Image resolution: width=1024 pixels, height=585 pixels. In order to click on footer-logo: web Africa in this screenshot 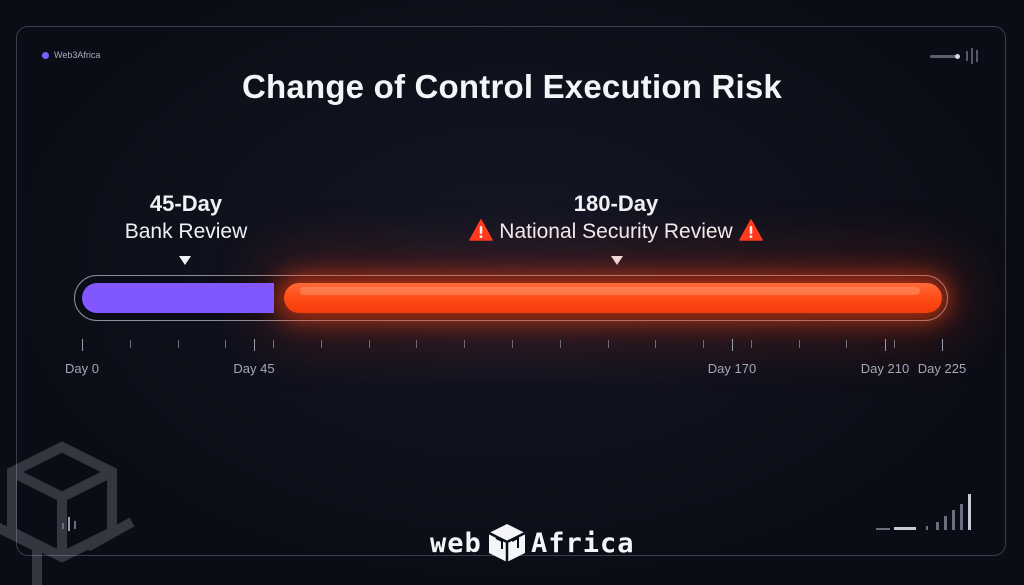, I will do `click(522, 542)`.